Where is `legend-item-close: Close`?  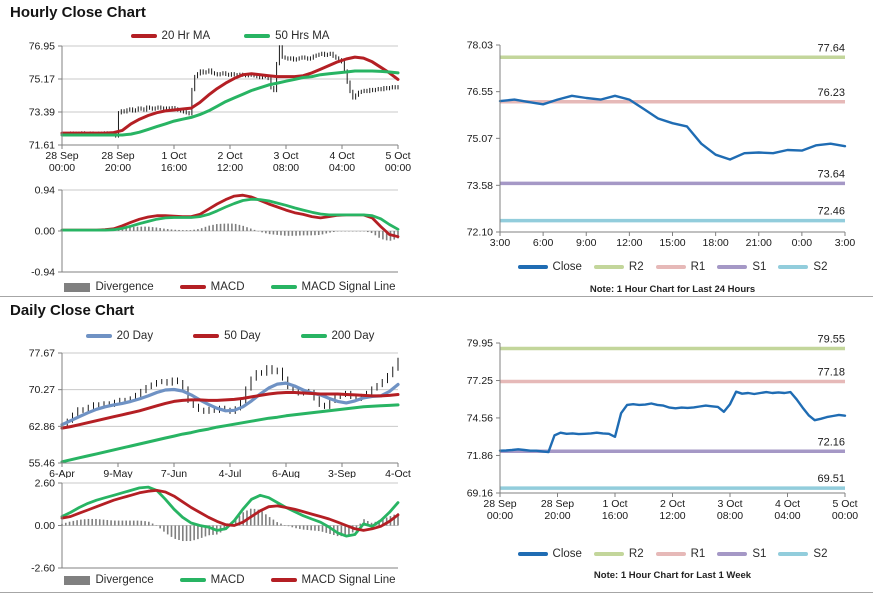 legend-item-close: Close is located at coordinates (549, 267).